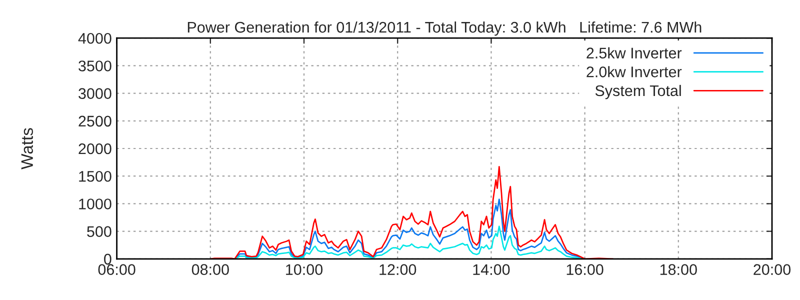 The width and height of the screenshot is (800, 300). What do you see at coordinates (398, 269) in the screenshot?
I see `x-tick-label: 12:00` at bounding box center [398, 269].